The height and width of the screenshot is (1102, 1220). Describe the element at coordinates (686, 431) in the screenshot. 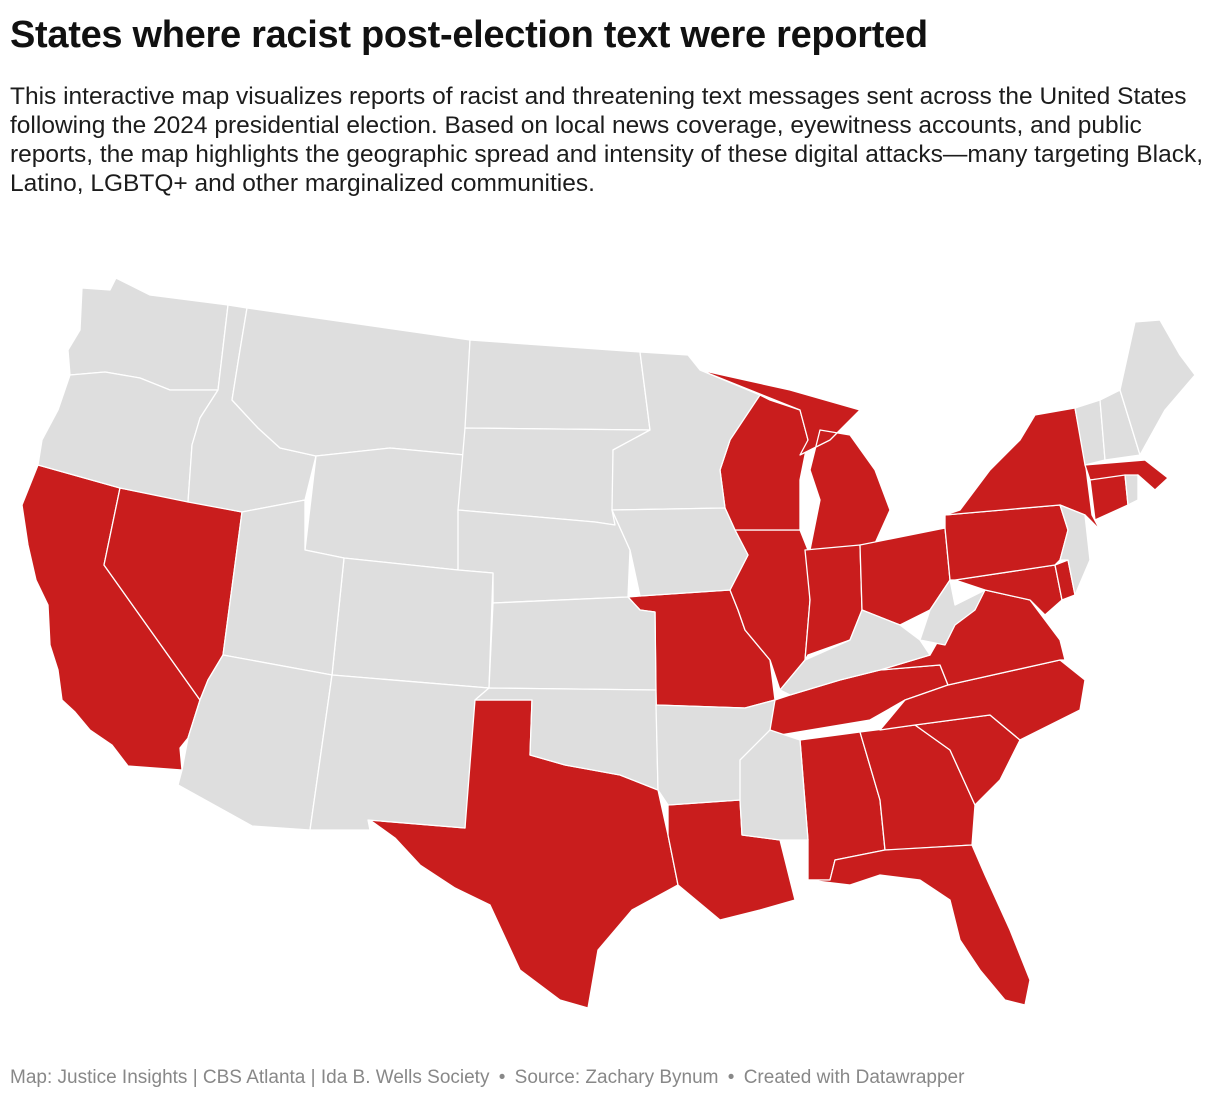

I see `state-mn-not-reported` at that location.